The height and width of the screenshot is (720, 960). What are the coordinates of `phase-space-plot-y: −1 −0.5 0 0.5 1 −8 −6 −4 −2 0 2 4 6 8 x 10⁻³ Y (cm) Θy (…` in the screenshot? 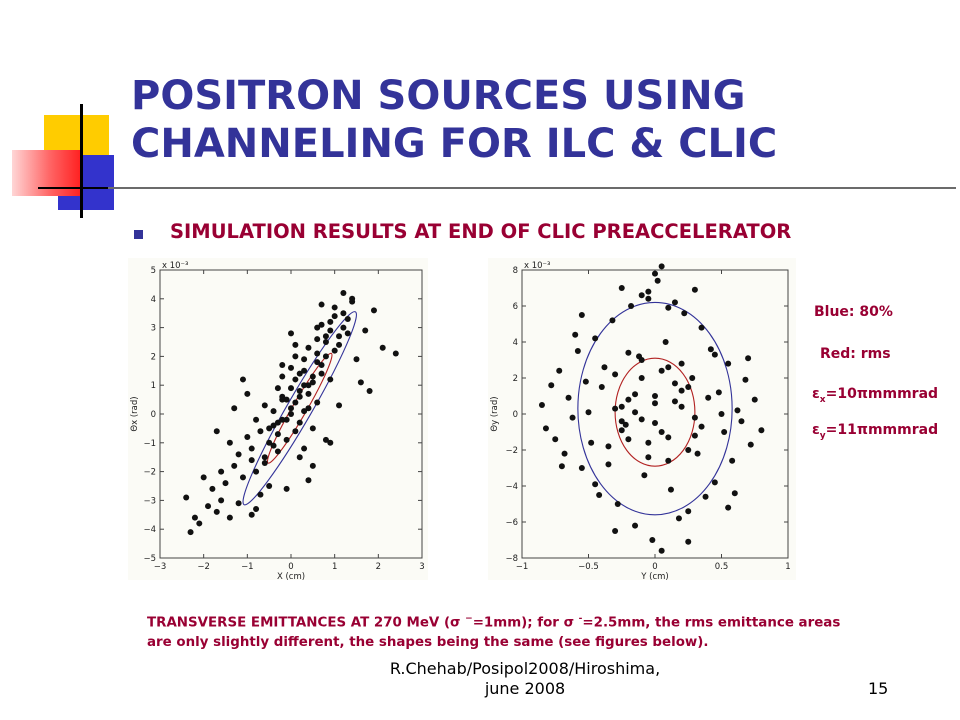 It's located at (642, 419).